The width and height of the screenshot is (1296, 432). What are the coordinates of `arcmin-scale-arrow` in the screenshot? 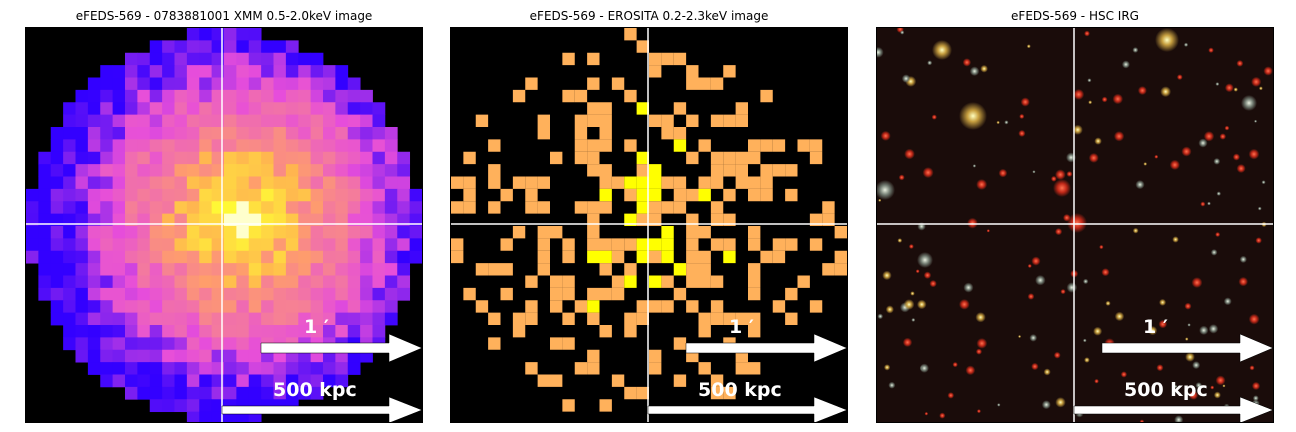 It's located at (766, 348).